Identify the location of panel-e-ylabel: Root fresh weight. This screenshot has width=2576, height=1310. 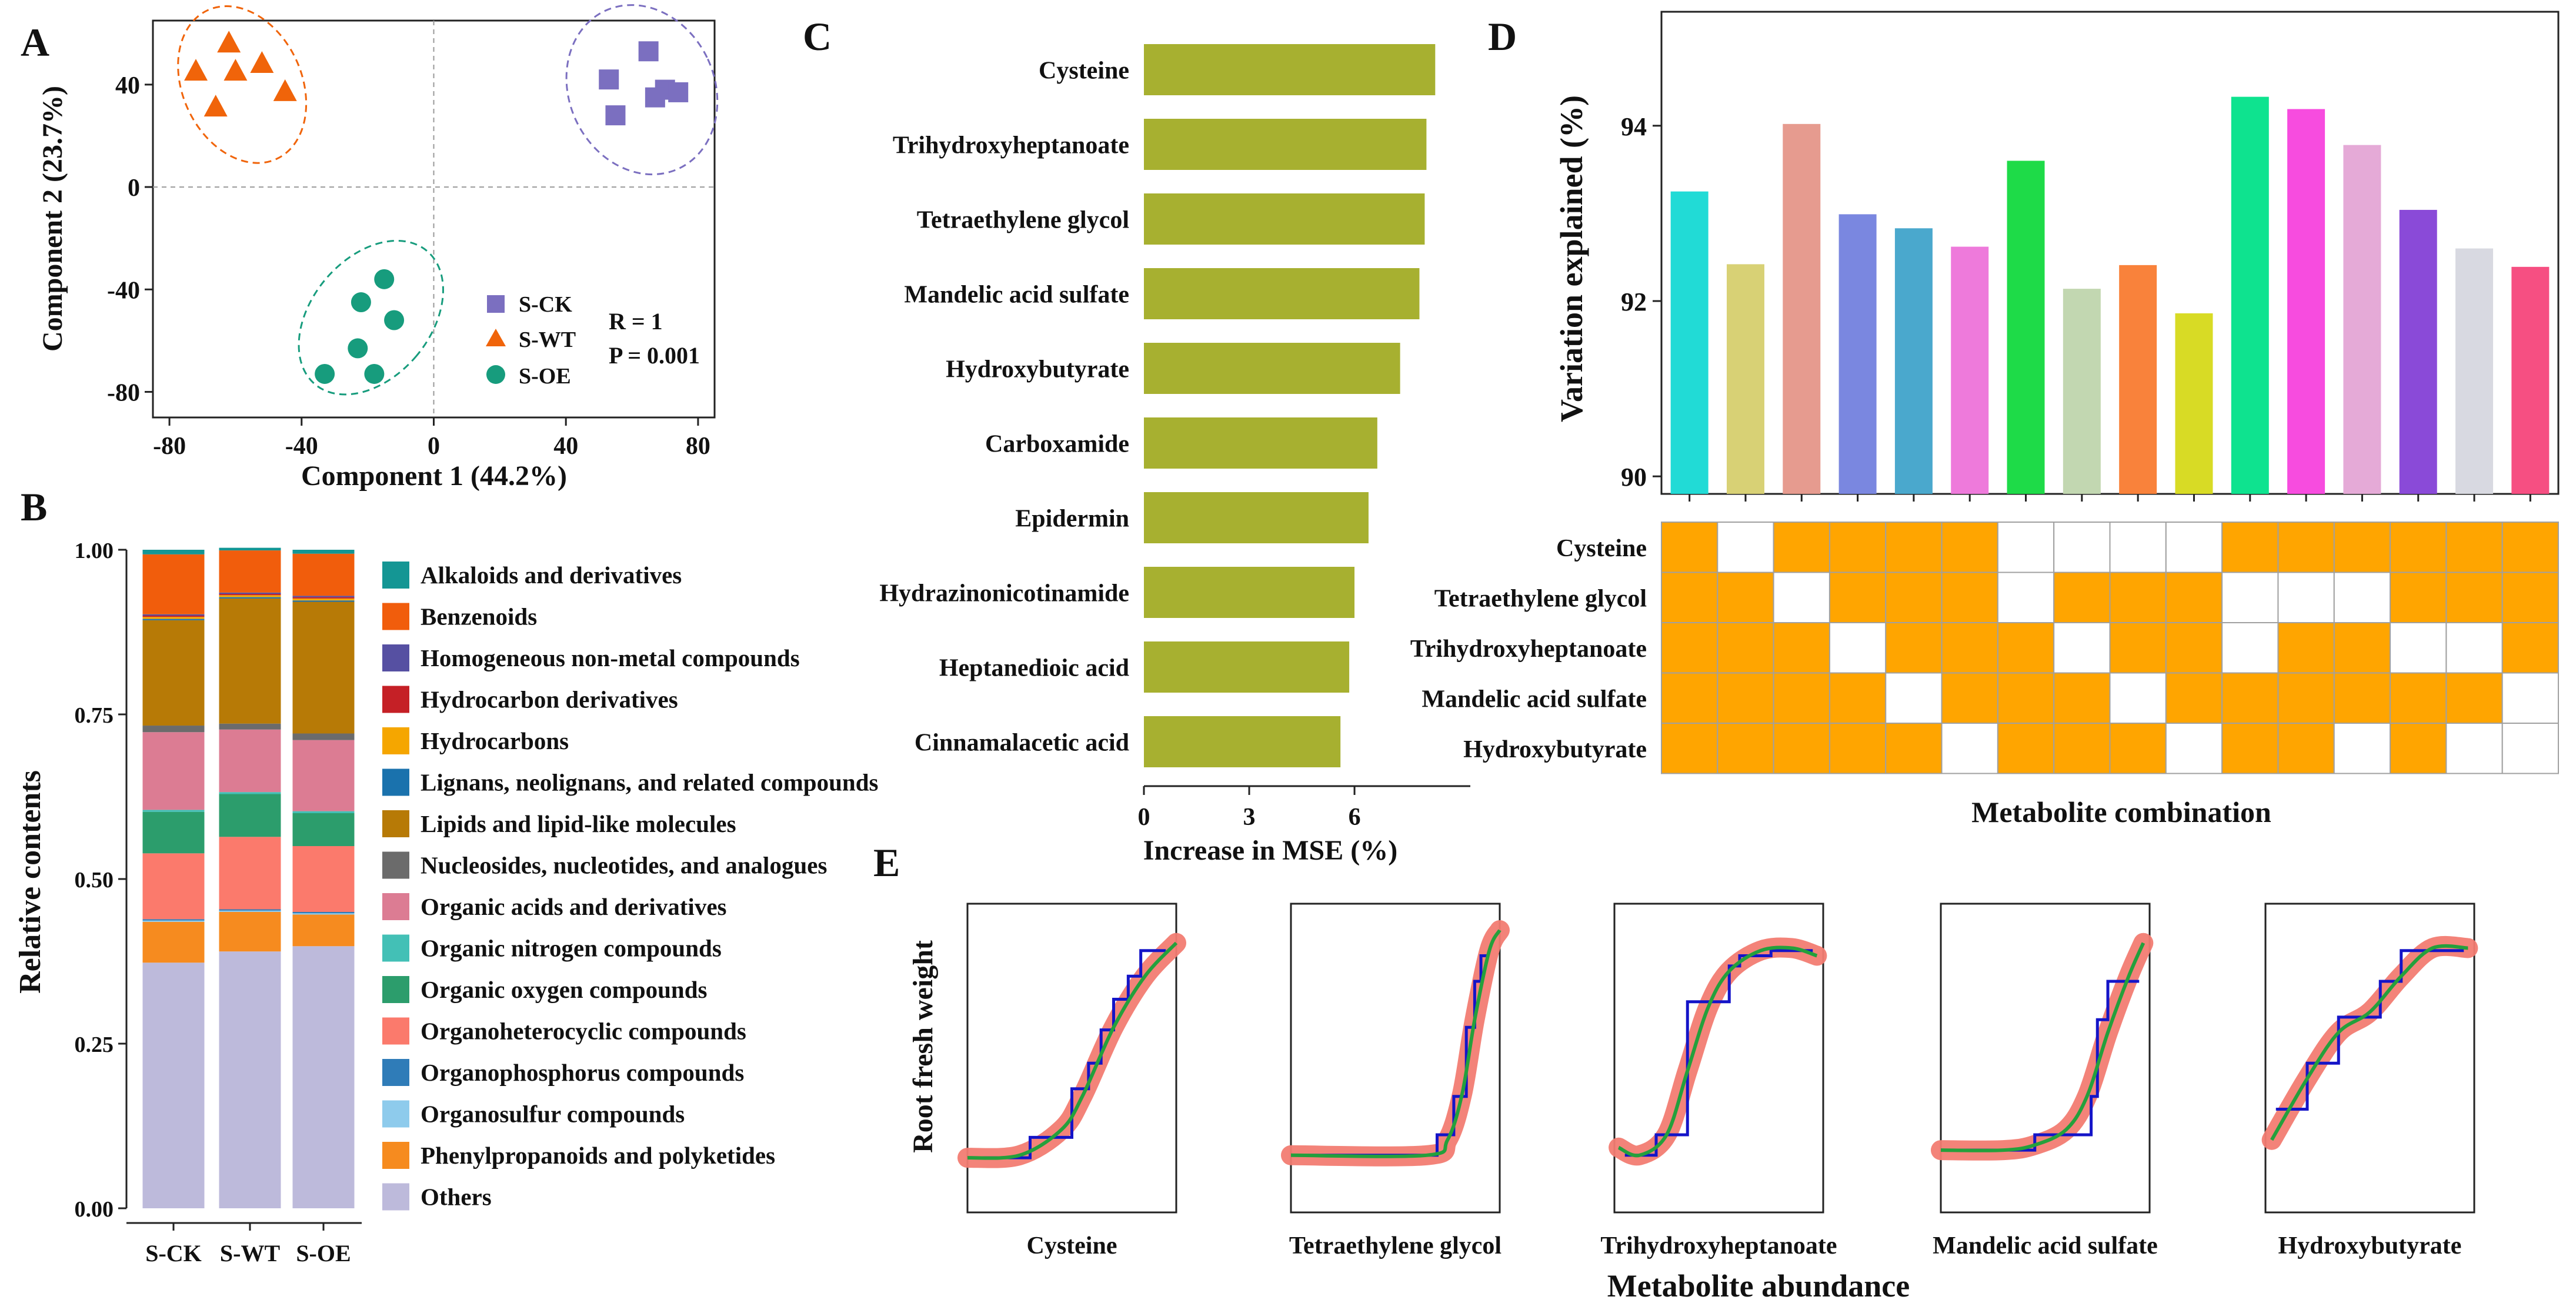
(923, 1046).